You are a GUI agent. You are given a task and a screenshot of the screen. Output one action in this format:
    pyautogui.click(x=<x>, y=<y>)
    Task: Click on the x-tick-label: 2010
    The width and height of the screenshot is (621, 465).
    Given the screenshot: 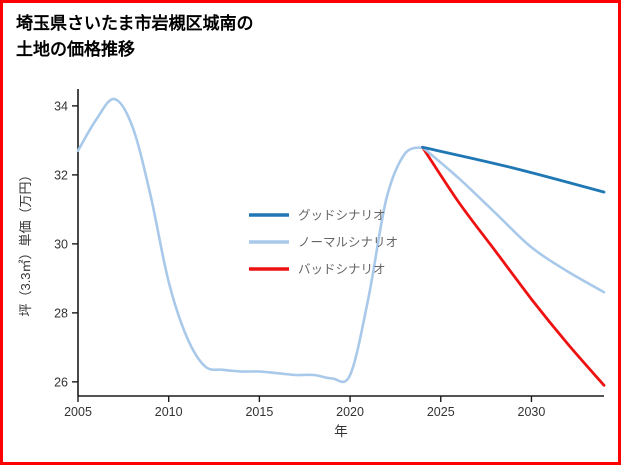 What is the action you would take?
    pyautogui.click(x=169, y=412)
    